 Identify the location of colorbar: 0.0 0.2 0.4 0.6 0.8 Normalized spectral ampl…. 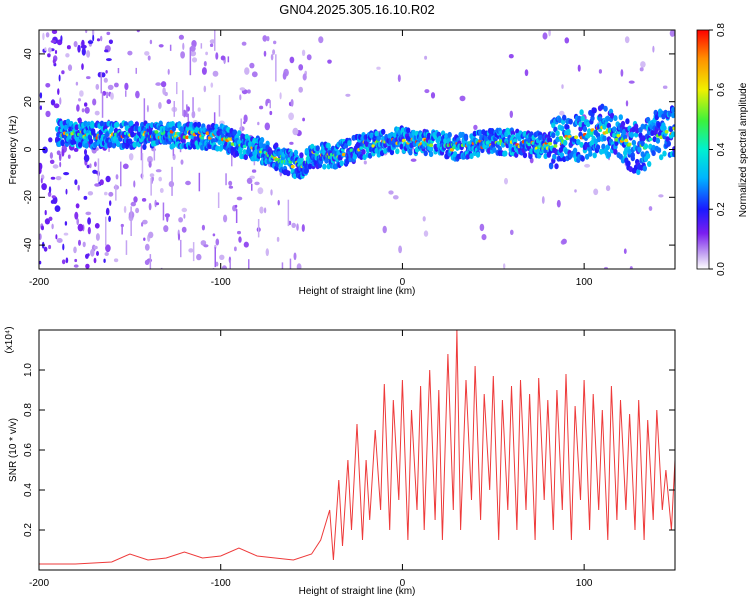
(722, 149).